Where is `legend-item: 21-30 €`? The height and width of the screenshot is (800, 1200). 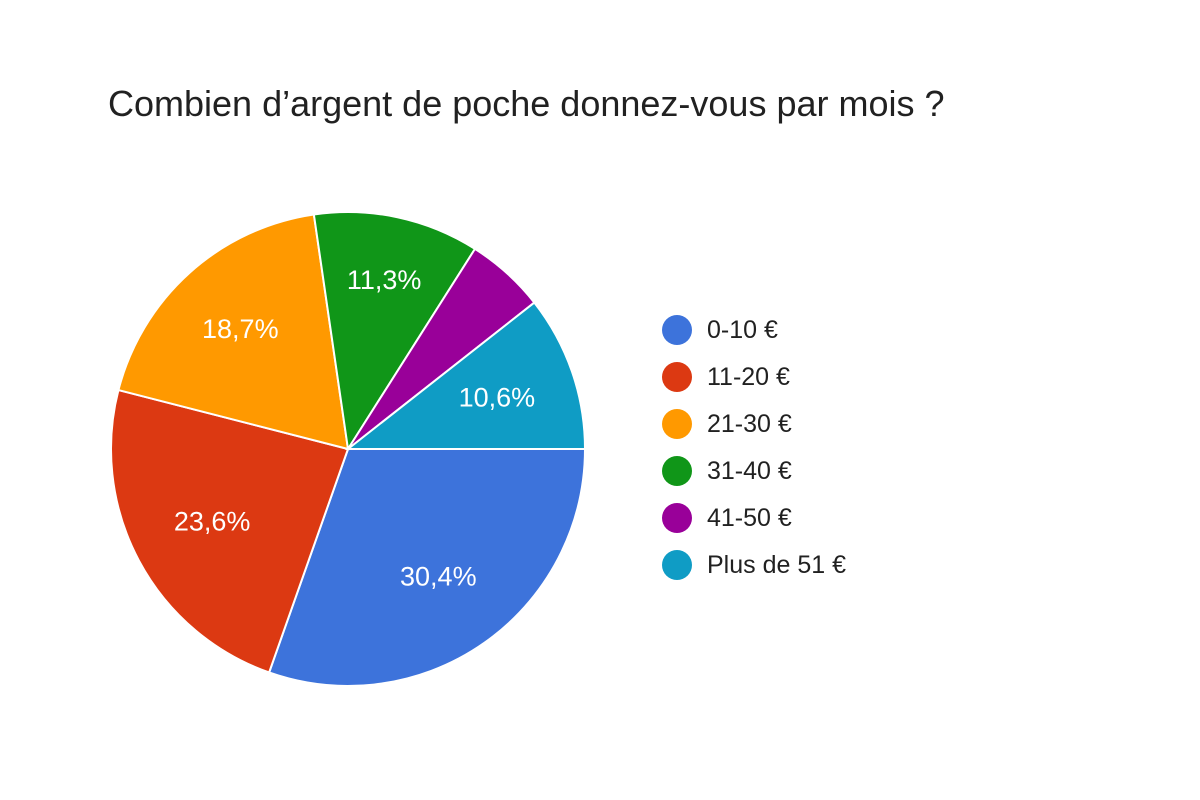 legend-item: 21-30 € is located at coordinates (754, 424).